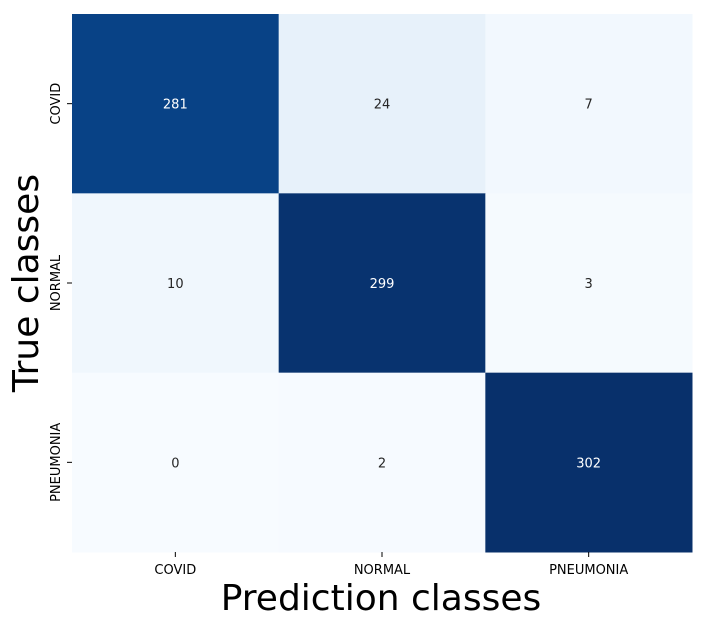 This screenshot has height=618, width=702. Describe the element at coordinates (381, 598) in the screenshot. I see `x-axis-title: Prediction classes` at that location.